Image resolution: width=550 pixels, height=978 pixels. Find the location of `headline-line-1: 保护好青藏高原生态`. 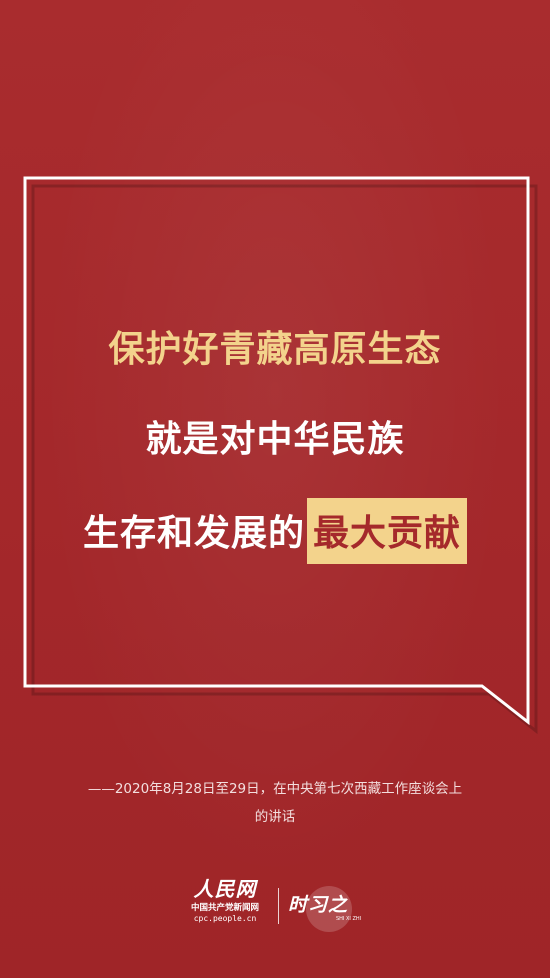

headline-line-1: 保护好青藏高原生态 is located at coordinates (275, 349).